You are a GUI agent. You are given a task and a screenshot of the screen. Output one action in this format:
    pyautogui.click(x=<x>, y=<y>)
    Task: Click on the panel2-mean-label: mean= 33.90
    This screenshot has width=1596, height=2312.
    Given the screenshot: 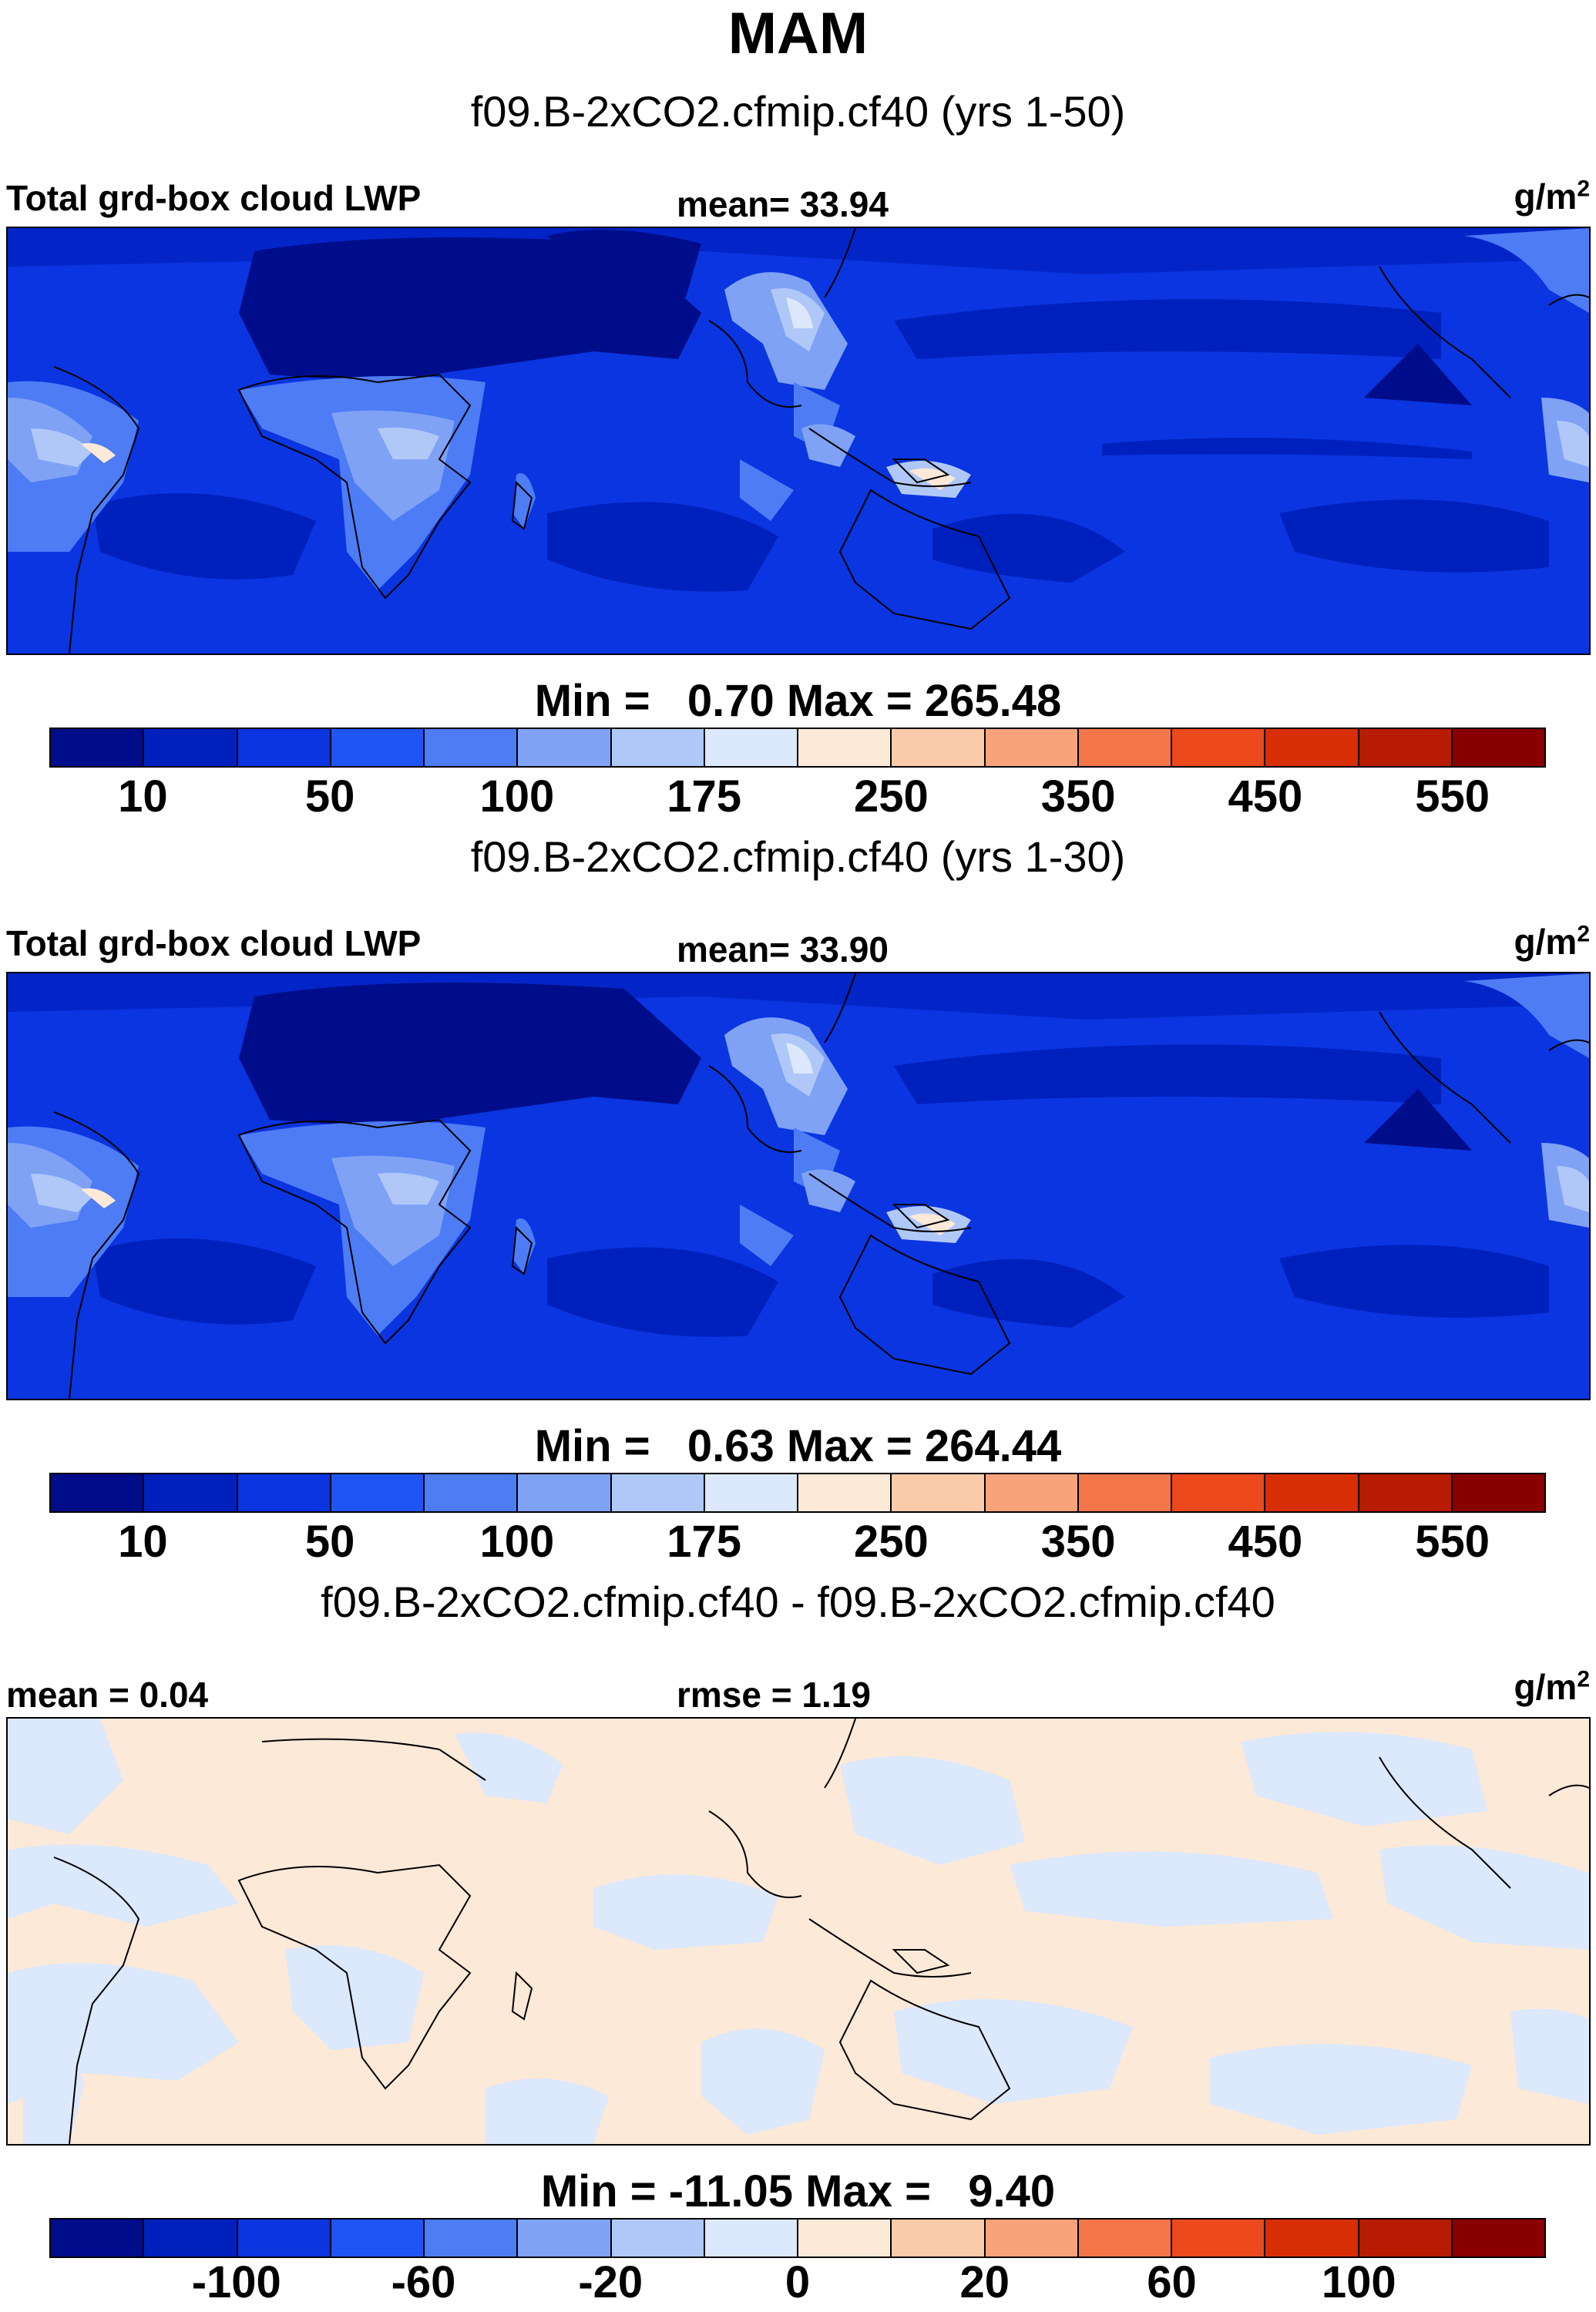 What is the action you would take?
    pyautogui.click(x=783, y=949)
    